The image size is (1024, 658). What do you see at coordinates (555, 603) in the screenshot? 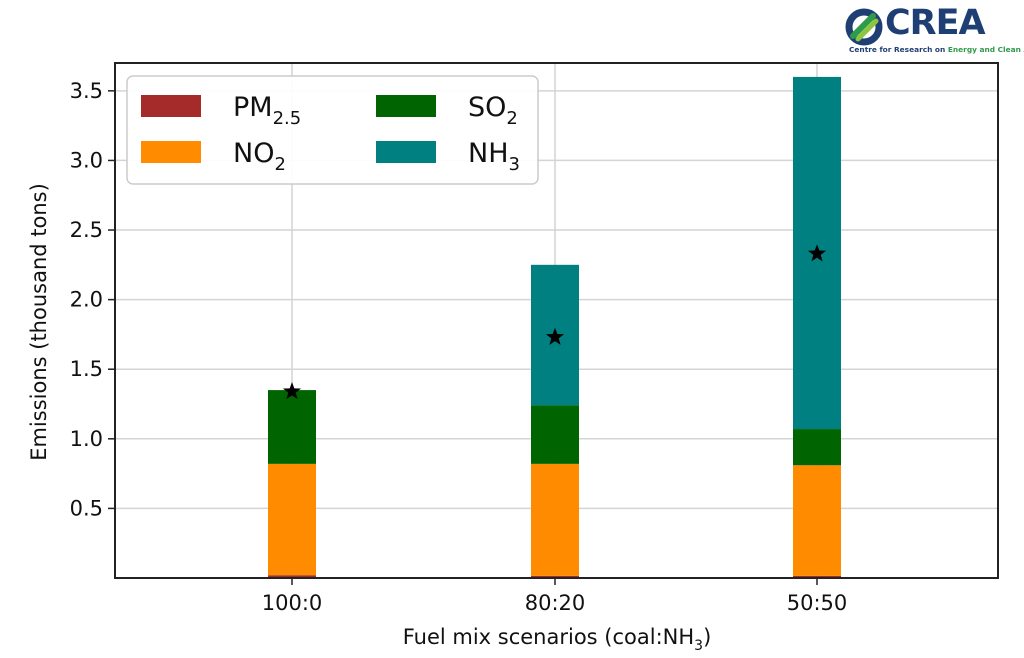
I see `x-tick-label: 80:20` at bounding box center [555, 603].